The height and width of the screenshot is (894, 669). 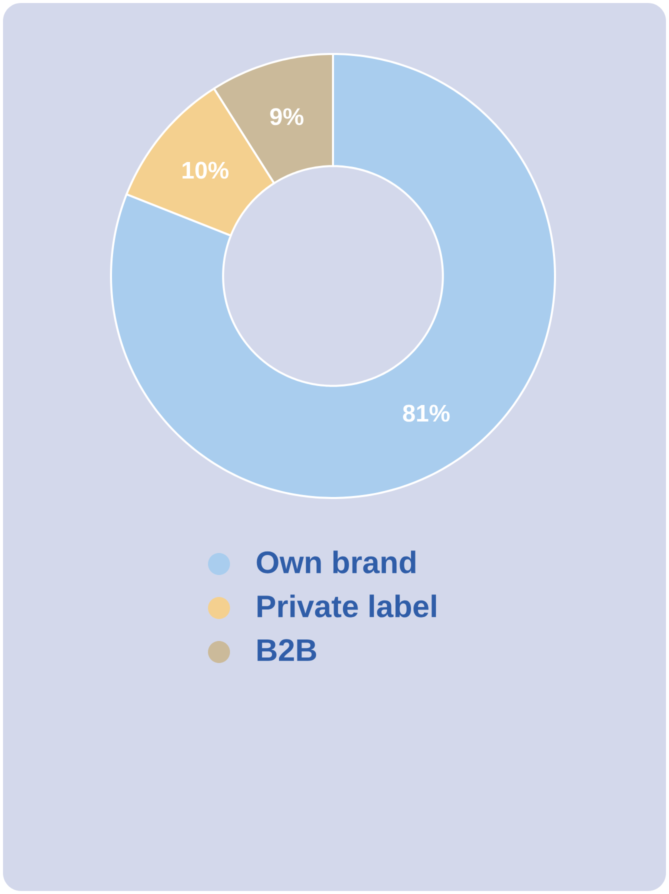 I want to click on data-label: 81%, so click(x=426, y=413).